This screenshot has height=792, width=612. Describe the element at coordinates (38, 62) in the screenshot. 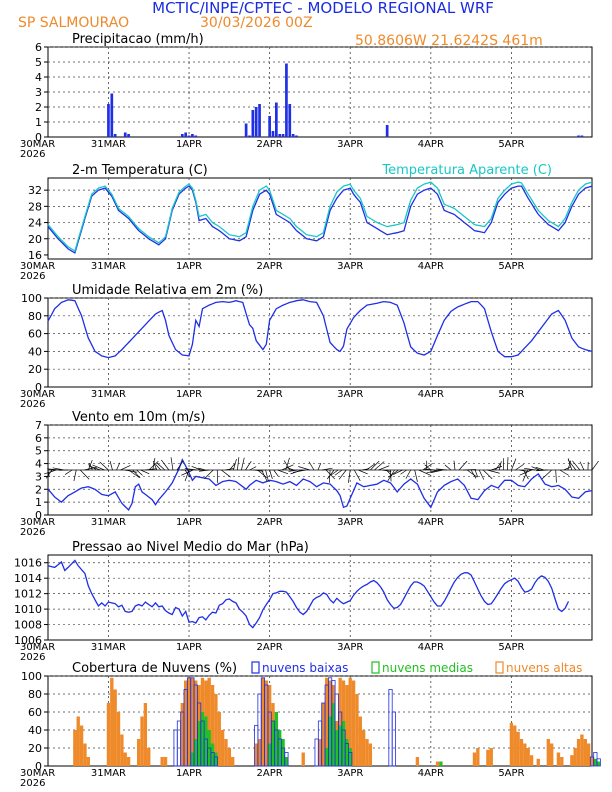

I see `y-tick-label: 5` at that location.